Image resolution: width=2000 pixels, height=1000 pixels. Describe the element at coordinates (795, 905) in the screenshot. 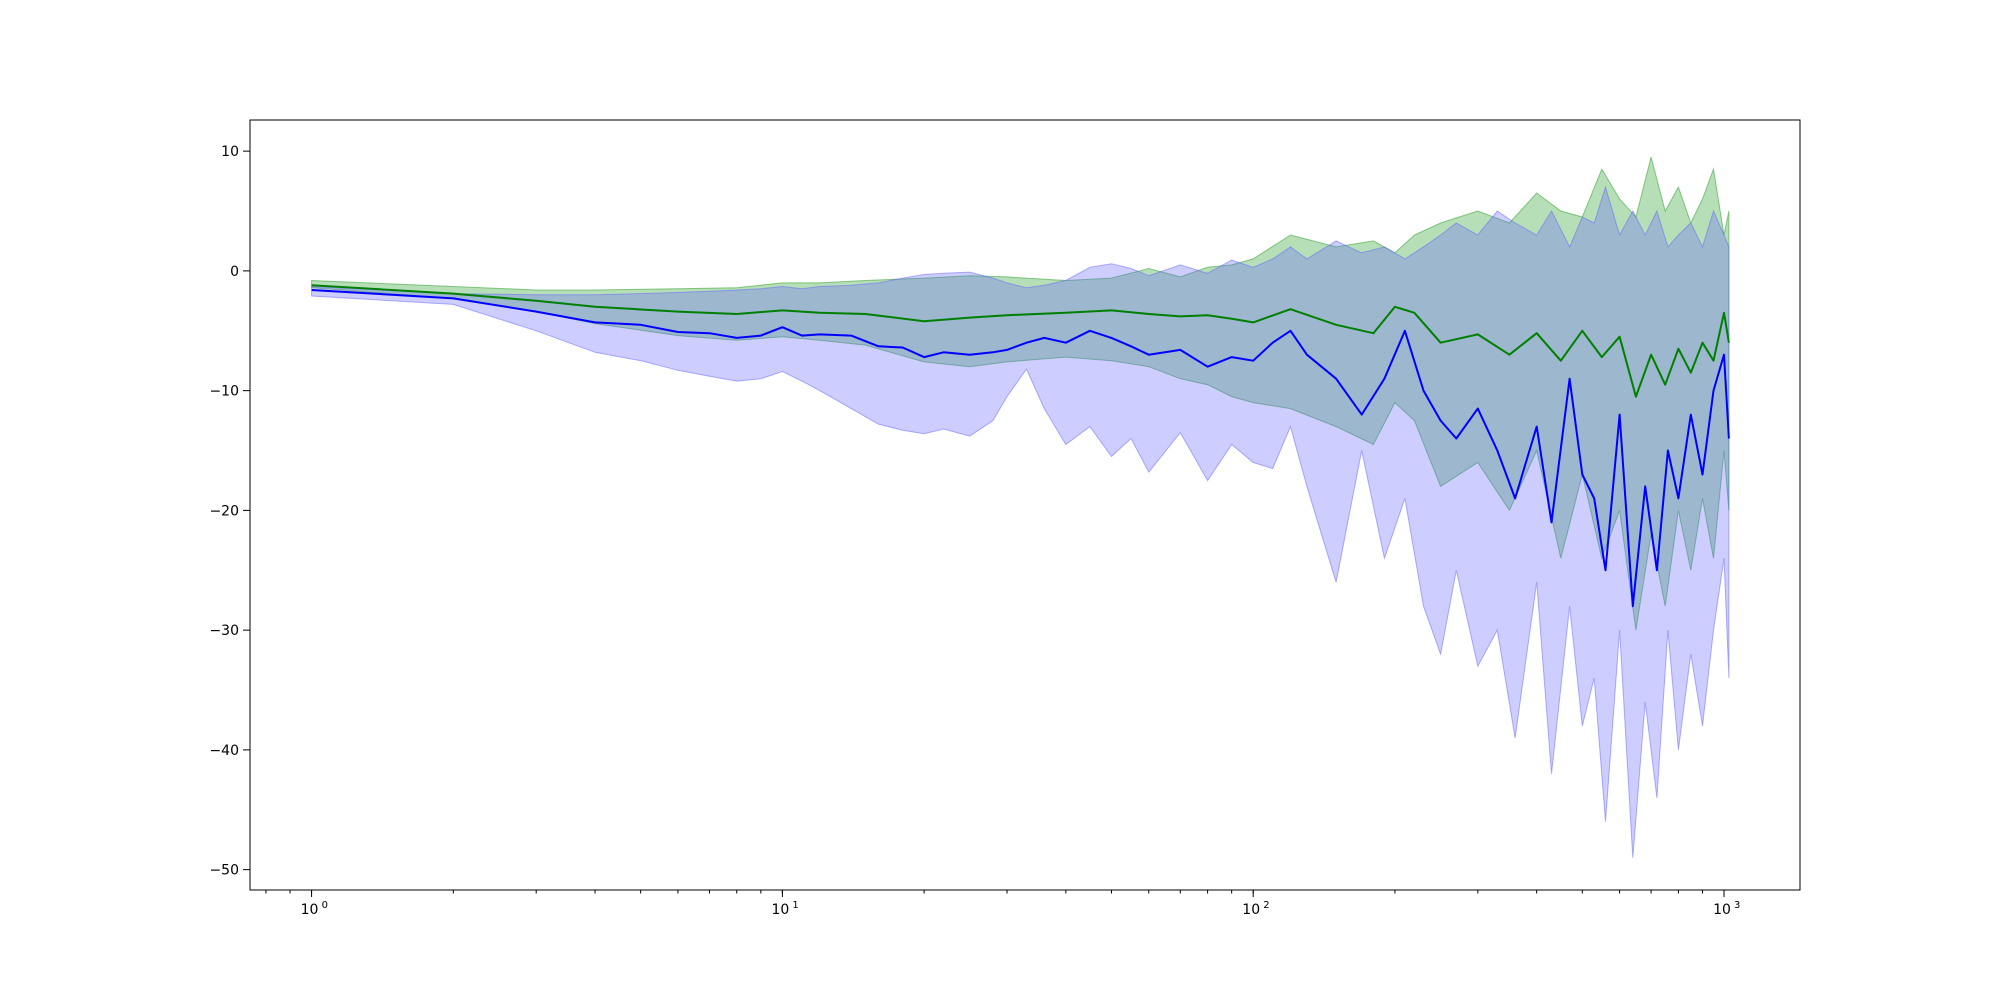

I see `x-tick-exponent: 1` at that location.